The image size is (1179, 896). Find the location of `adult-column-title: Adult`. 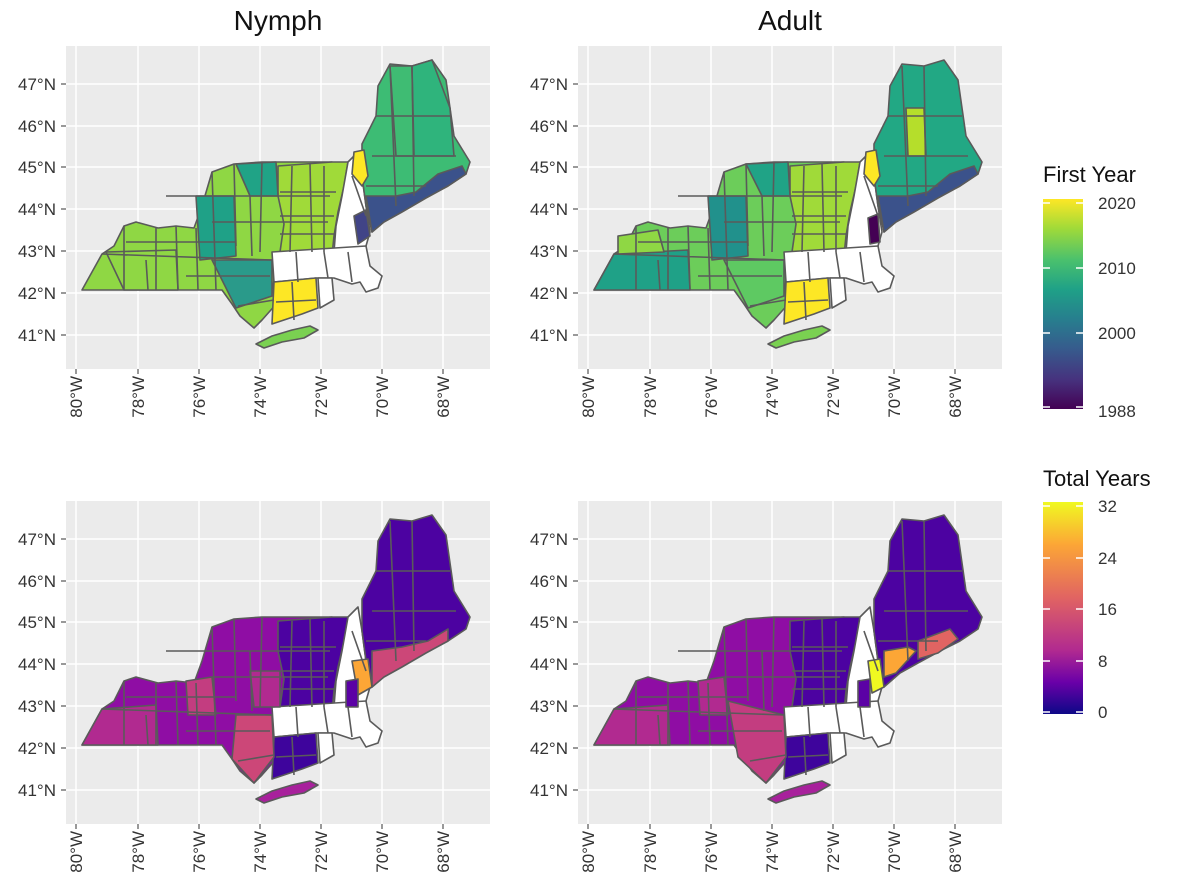

adult-column-title: Adult is located at coordinates (790, 20).